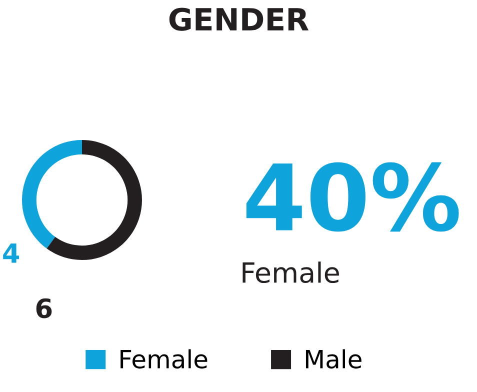 The image size is (477, 392). I want to click on text: Female, so click(290, 273).